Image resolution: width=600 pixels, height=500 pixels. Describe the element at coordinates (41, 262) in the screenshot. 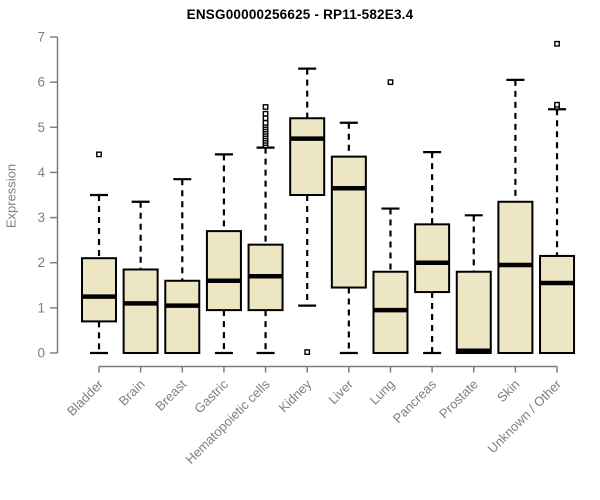

I see `y-tick-label: 2` at that location.